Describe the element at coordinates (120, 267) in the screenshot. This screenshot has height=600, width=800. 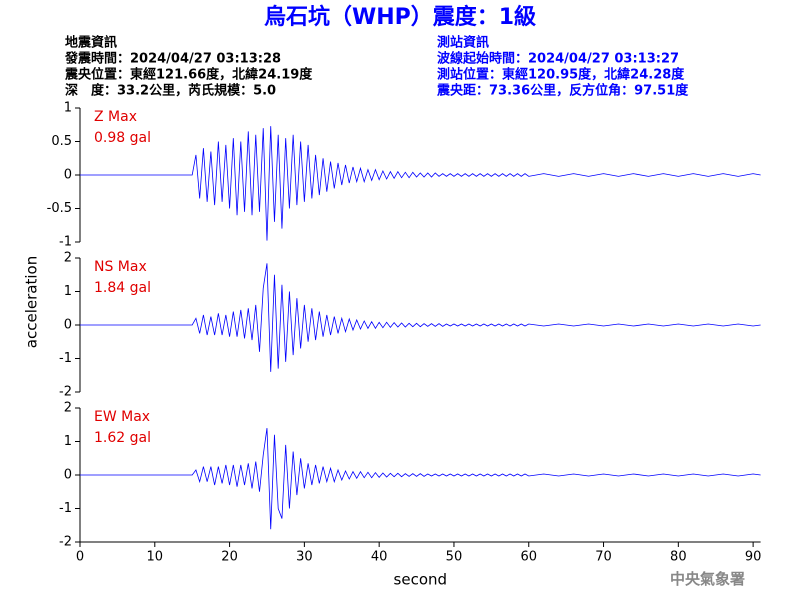
I see `max-annotation: NS Max` at that location.